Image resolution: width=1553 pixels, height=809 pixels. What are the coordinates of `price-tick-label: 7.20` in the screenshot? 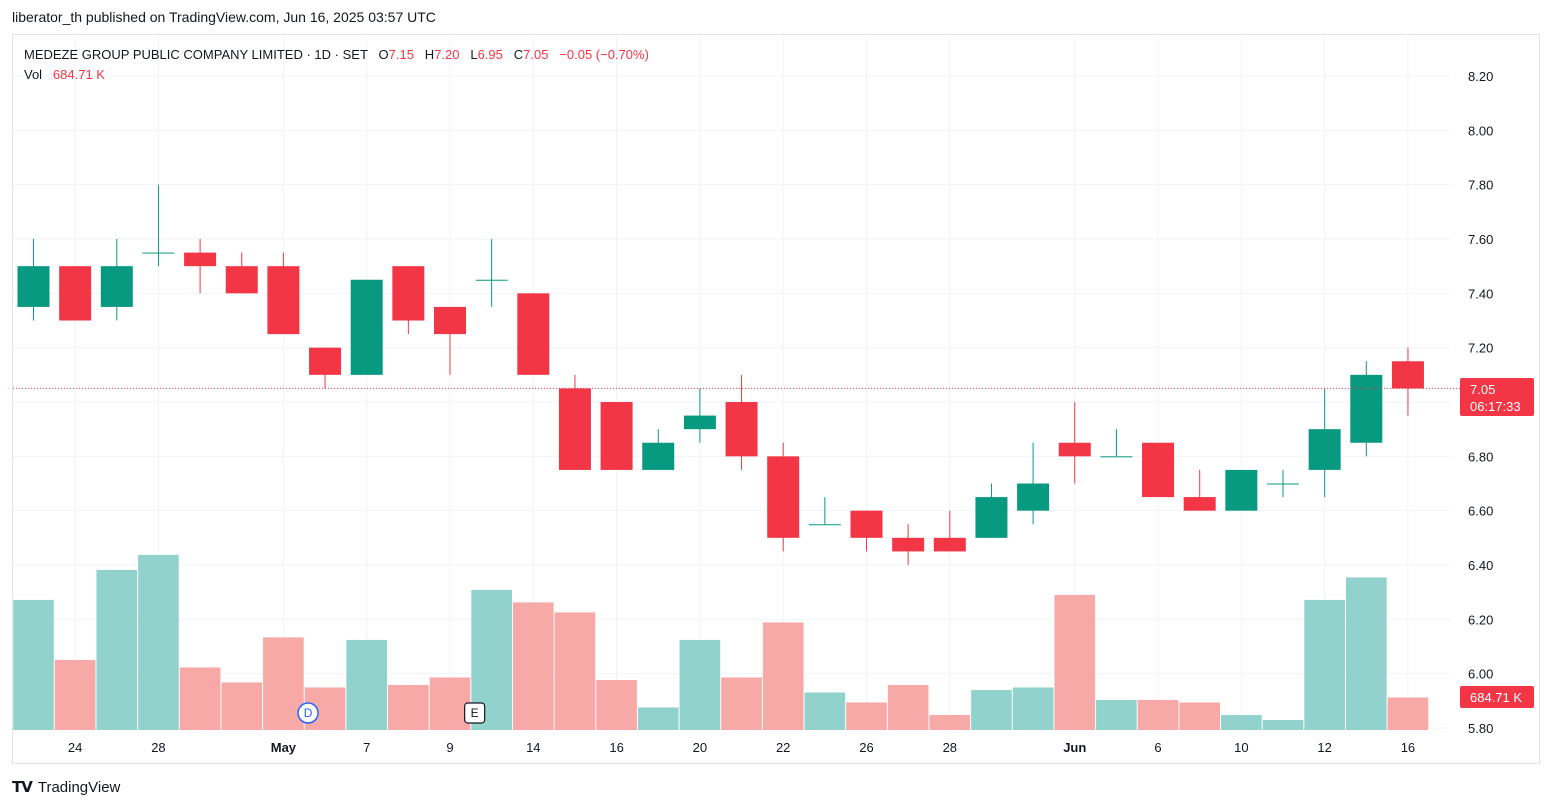 It's located at (1480, 348).